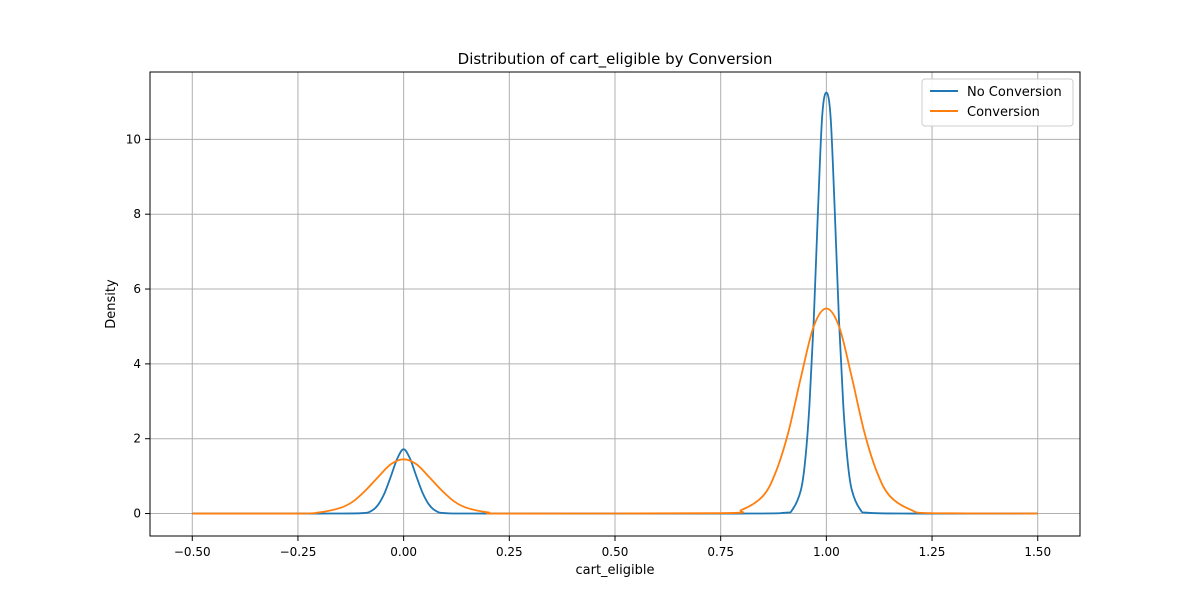 Image resolution: width=1200 pixels, height=600 pixels. I want to click on legend-label-1: Conversion, so click(1003, 112).